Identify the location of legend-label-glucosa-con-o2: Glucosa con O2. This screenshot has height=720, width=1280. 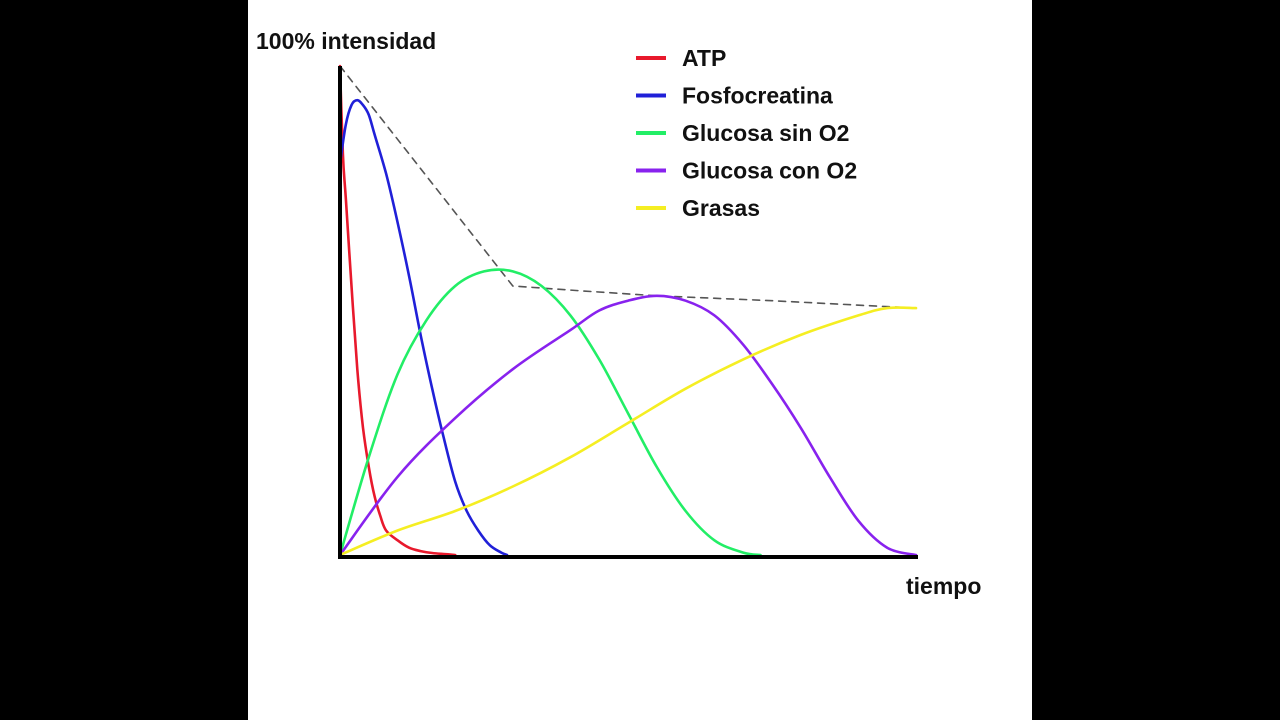
(769, 171).